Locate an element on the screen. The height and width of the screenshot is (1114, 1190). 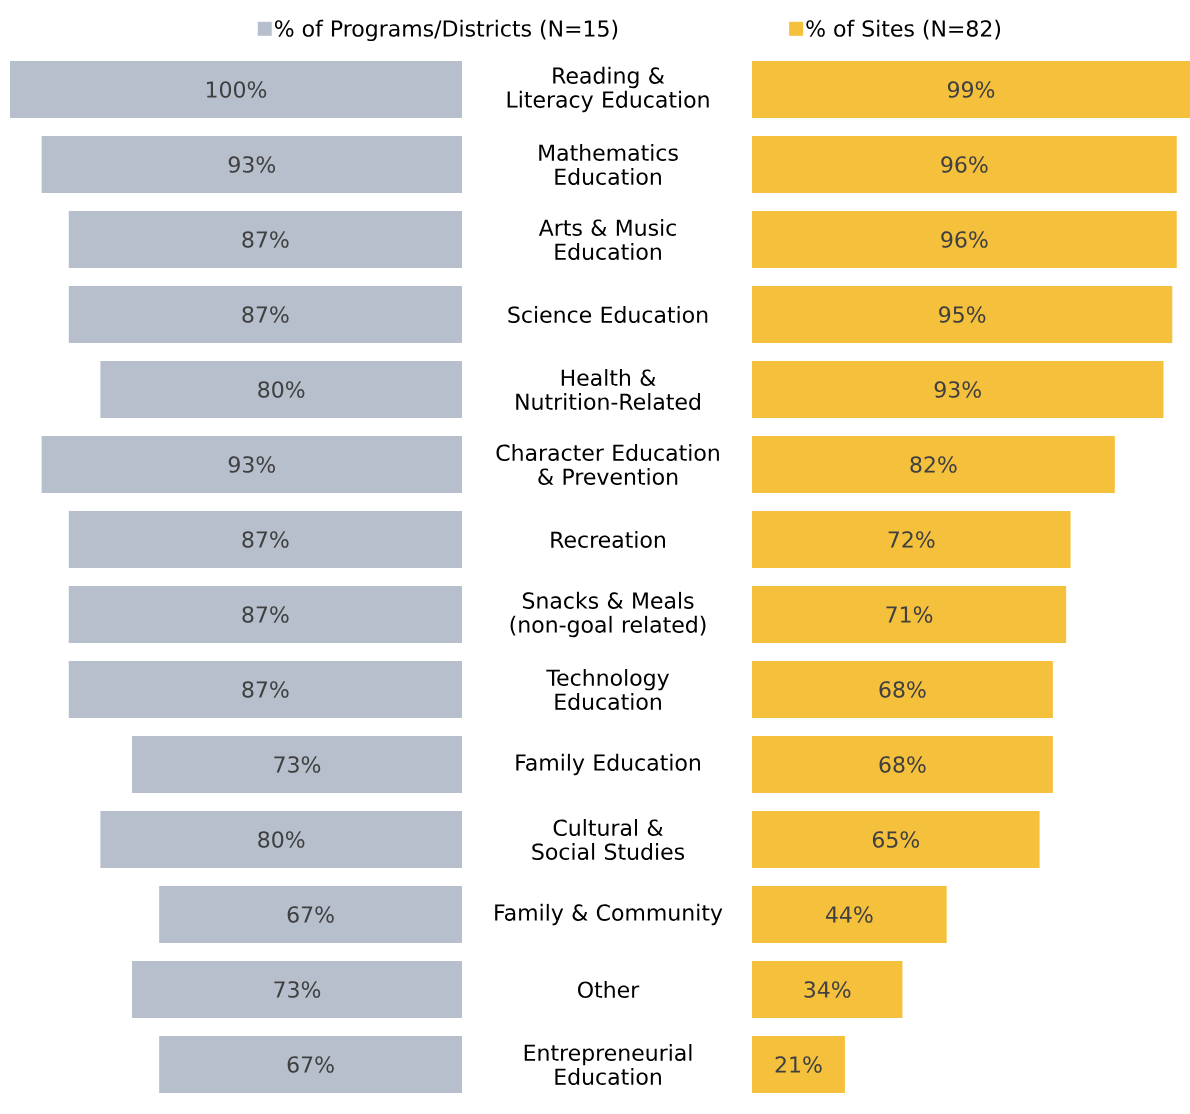
y-tick-label: Snacks & Meals (non-goal related) is located at coordinates (608, 614).